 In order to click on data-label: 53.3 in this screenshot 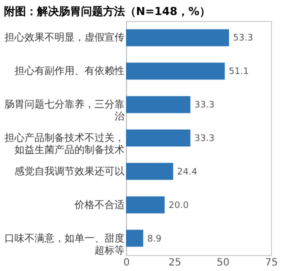, I will do `click(243, 39)`.